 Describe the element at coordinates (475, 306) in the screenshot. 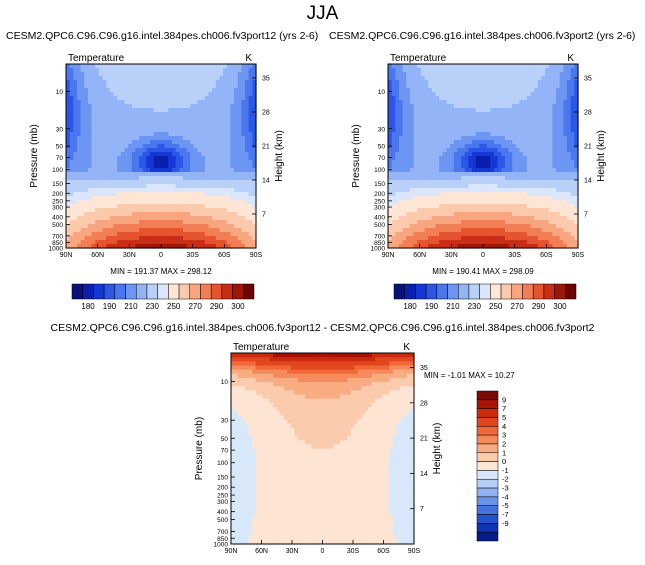

I see `right-colorbar-label: 230` at that location.